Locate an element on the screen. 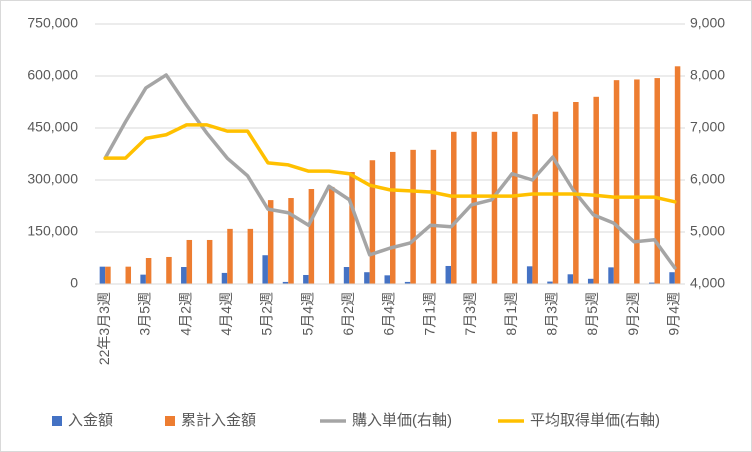  x-tick-label: 8月3週 is located at coordinates (551, 314).